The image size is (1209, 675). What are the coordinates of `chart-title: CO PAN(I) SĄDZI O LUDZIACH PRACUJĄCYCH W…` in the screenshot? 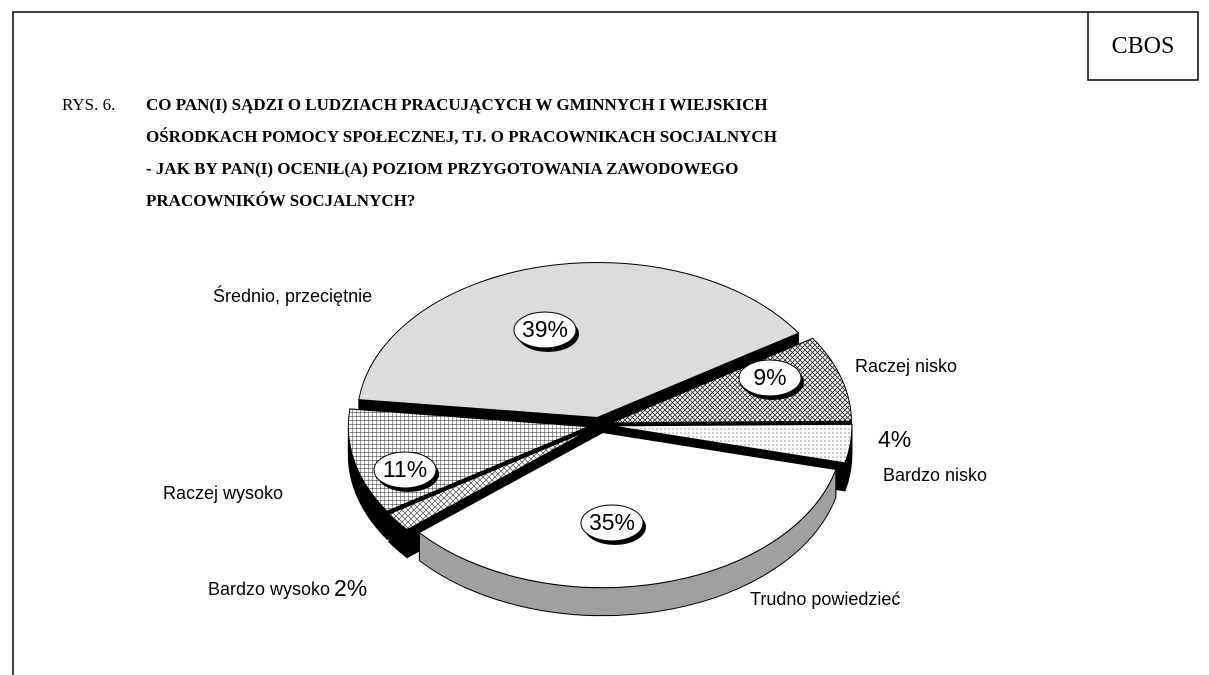 It's located at (461, 152).